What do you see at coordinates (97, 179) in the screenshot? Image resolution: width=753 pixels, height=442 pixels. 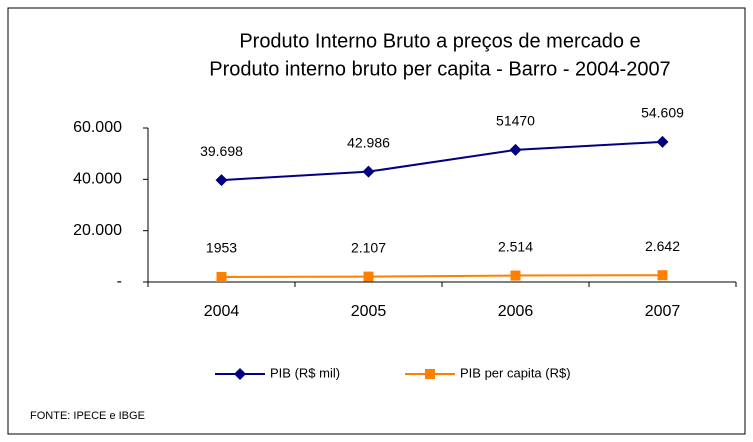 I see `y-tick-label: 40.000` at bounding box center [97, 179].